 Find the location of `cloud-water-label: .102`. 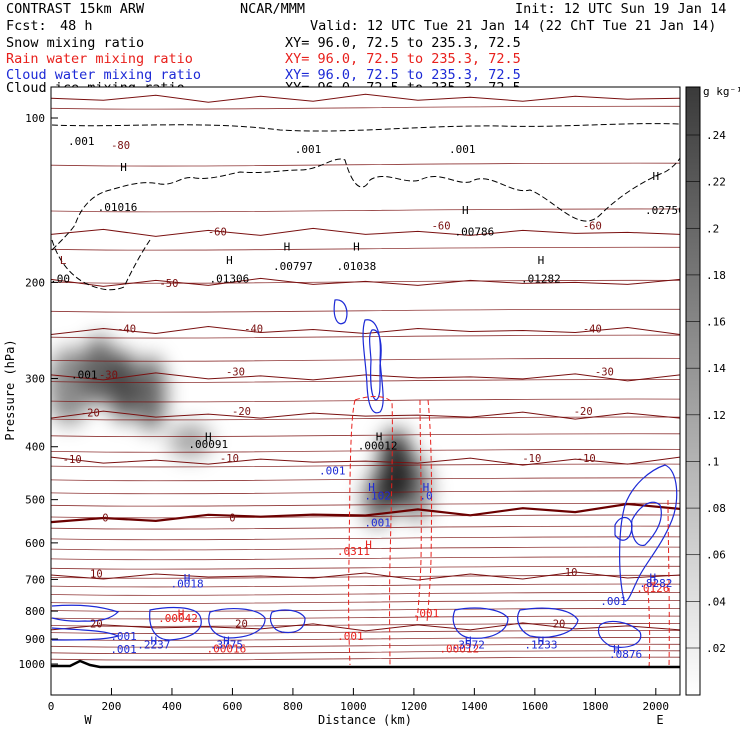

cloud-water-label: .102 is located at coordinates (377, 496).